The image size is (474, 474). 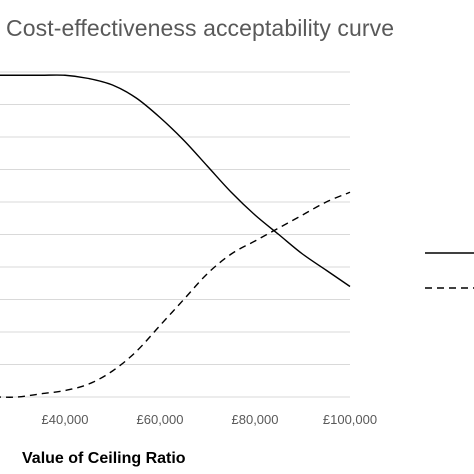 I want to click on legend, so click(x=449, y=270).